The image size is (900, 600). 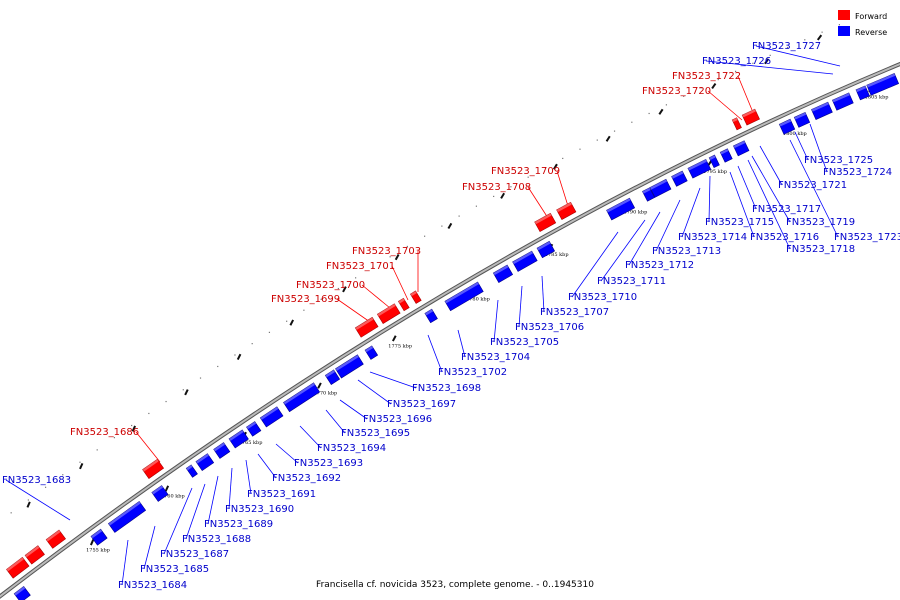 I want to click on gene-label: FN3523_1697, so click(x=421, y=404).